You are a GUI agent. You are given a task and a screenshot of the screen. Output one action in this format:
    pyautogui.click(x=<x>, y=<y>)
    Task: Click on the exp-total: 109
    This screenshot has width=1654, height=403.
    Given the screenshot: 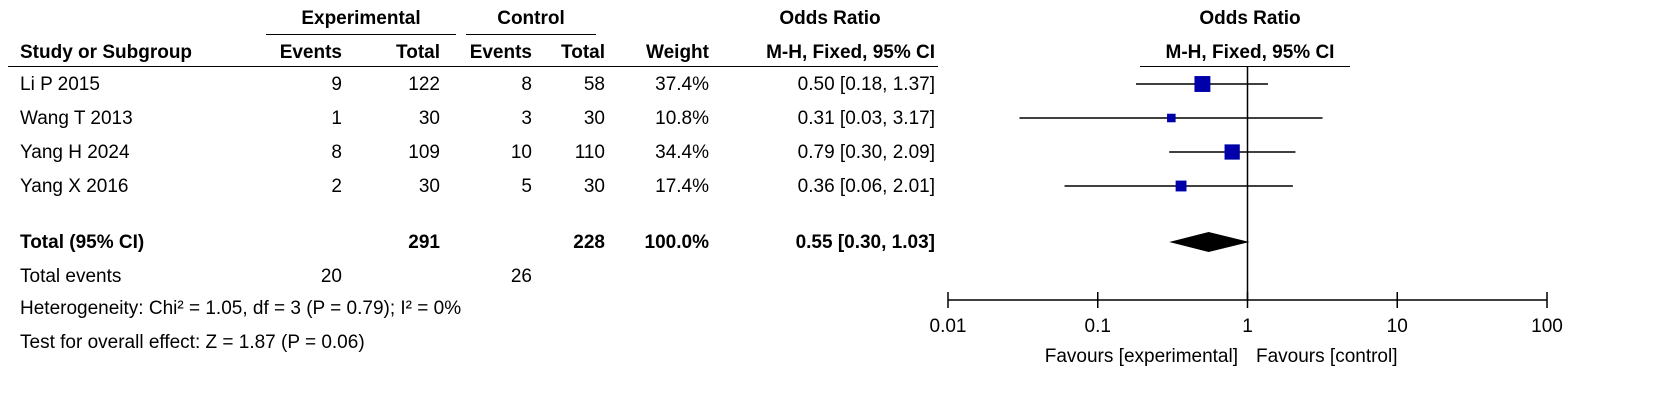 What is the action you would take?
    pyautogui.click(x=424, y=152)
    